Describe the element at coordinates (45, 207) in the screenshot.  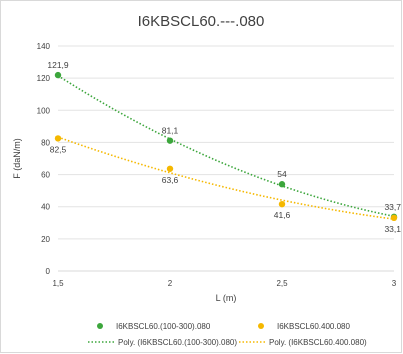
I see `y-tick-label: 40` at that location.